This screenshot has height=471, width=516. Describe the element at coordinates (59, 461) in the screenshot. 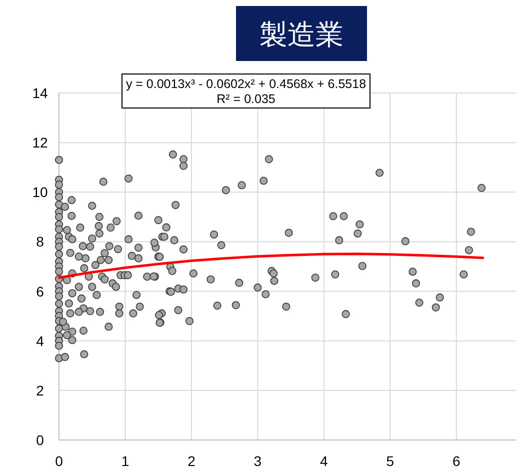

I see `x-tick-label: 0` at that location.